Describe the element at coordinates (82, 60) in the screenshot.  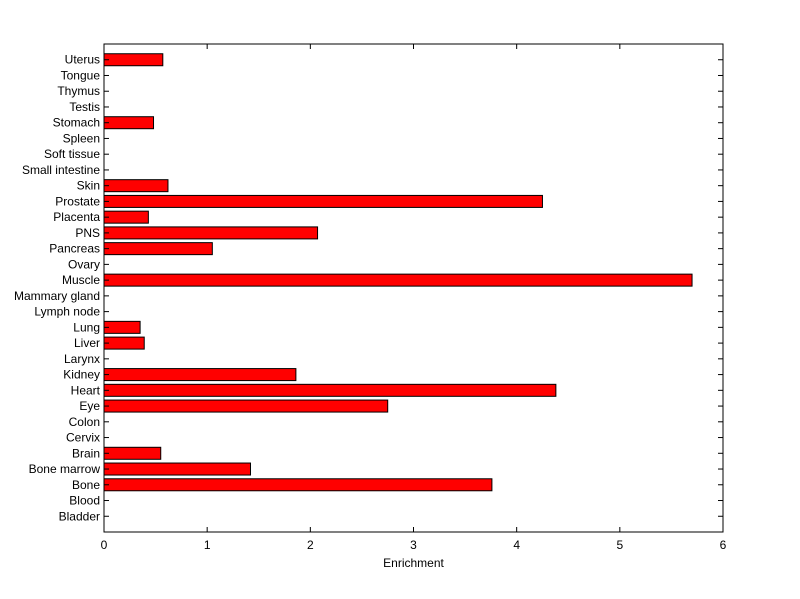
I see `y-tick-label: Uterus` at that location.